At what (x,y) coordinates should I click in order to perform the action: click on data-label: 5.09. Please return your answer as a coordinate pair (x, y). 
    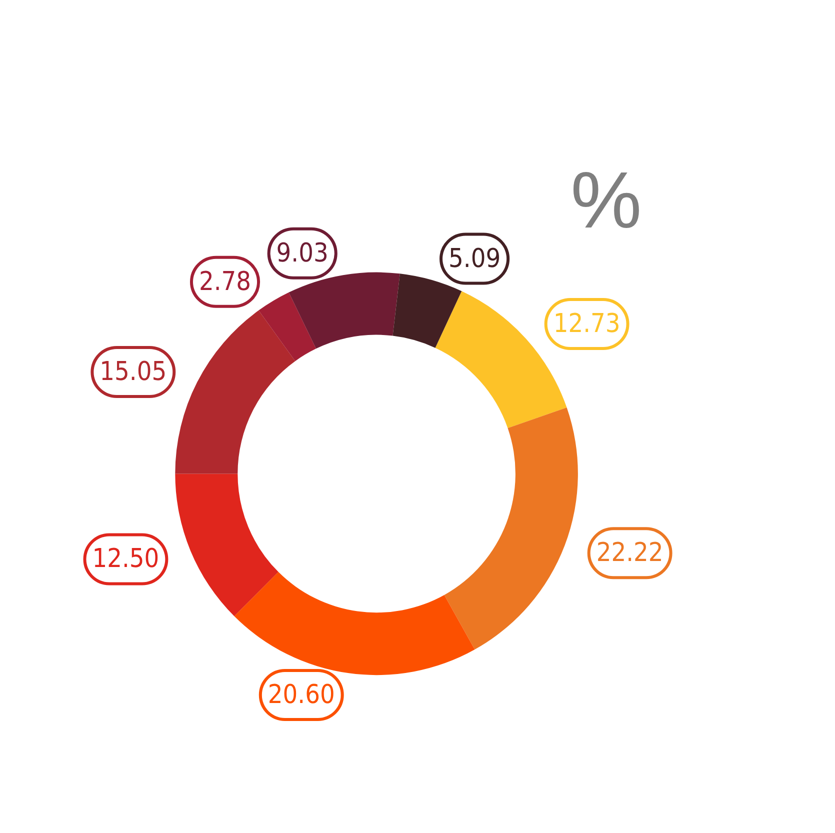
    Looking at the image, I should click on (474, 259).